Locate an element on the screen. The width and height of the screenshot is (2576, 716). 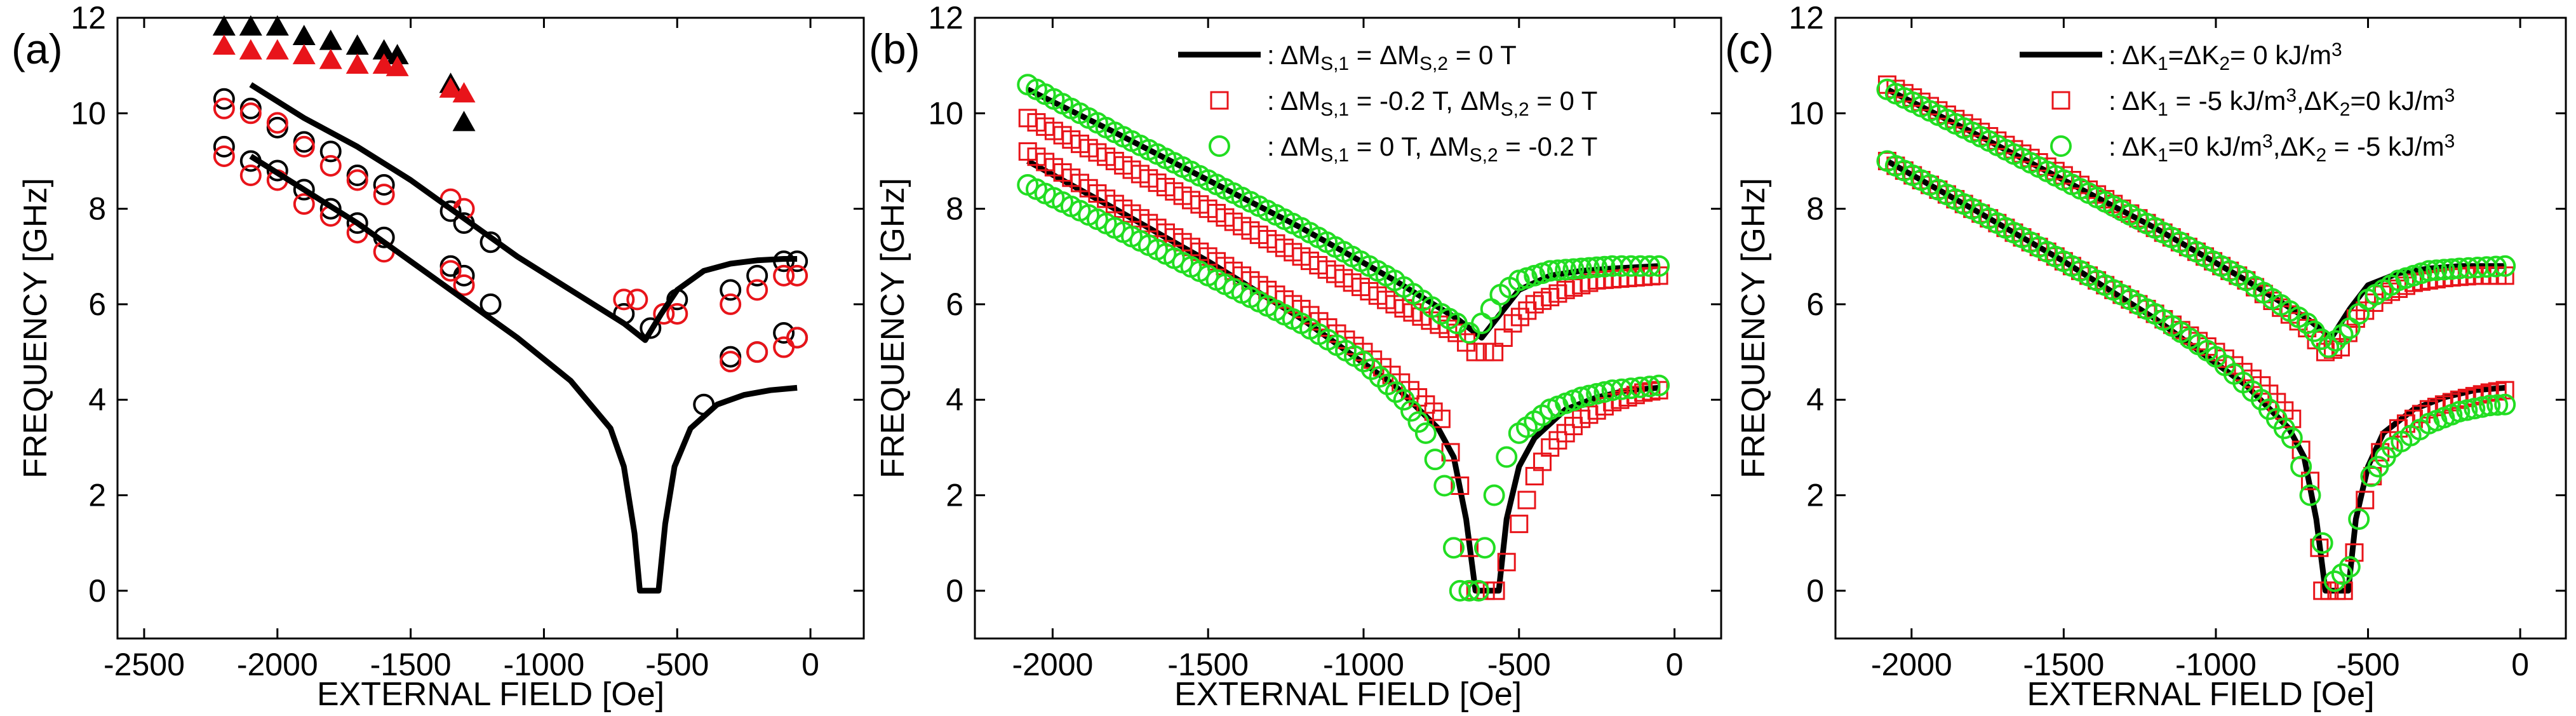
legend-label: : ΔMS,1 = -0.2 T, ΔMS,2 = 0 T is located at coordinates (1432, 103).